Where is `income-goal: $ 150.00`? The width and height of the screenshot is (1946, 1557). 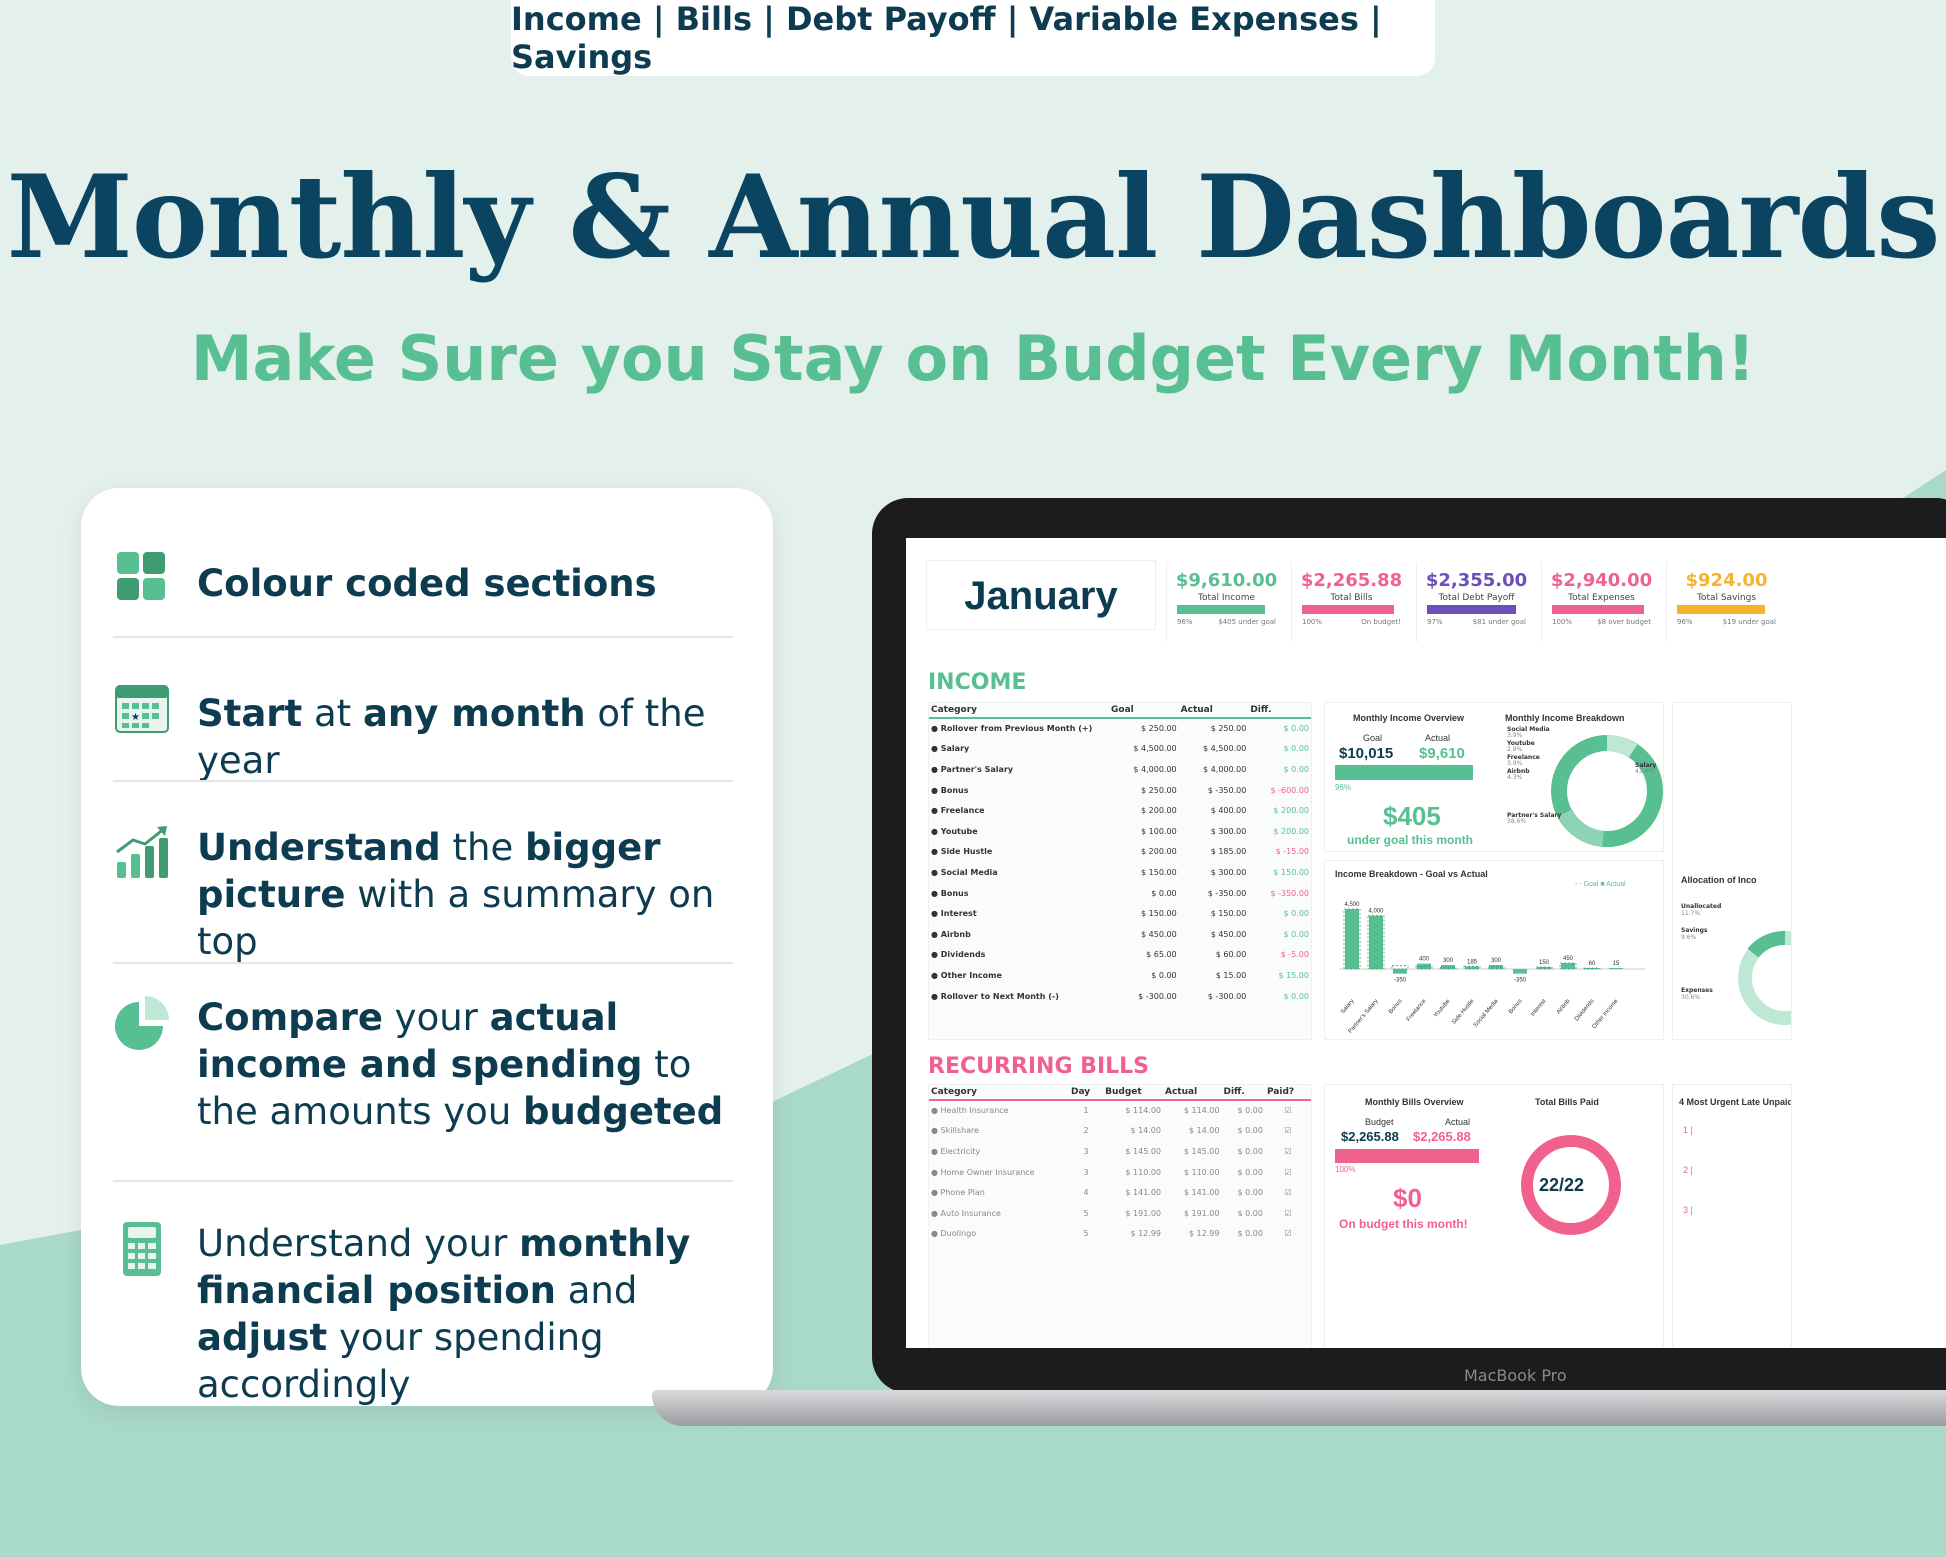 income-goal: $ 150.00 is located at coordinates (1159, 914).